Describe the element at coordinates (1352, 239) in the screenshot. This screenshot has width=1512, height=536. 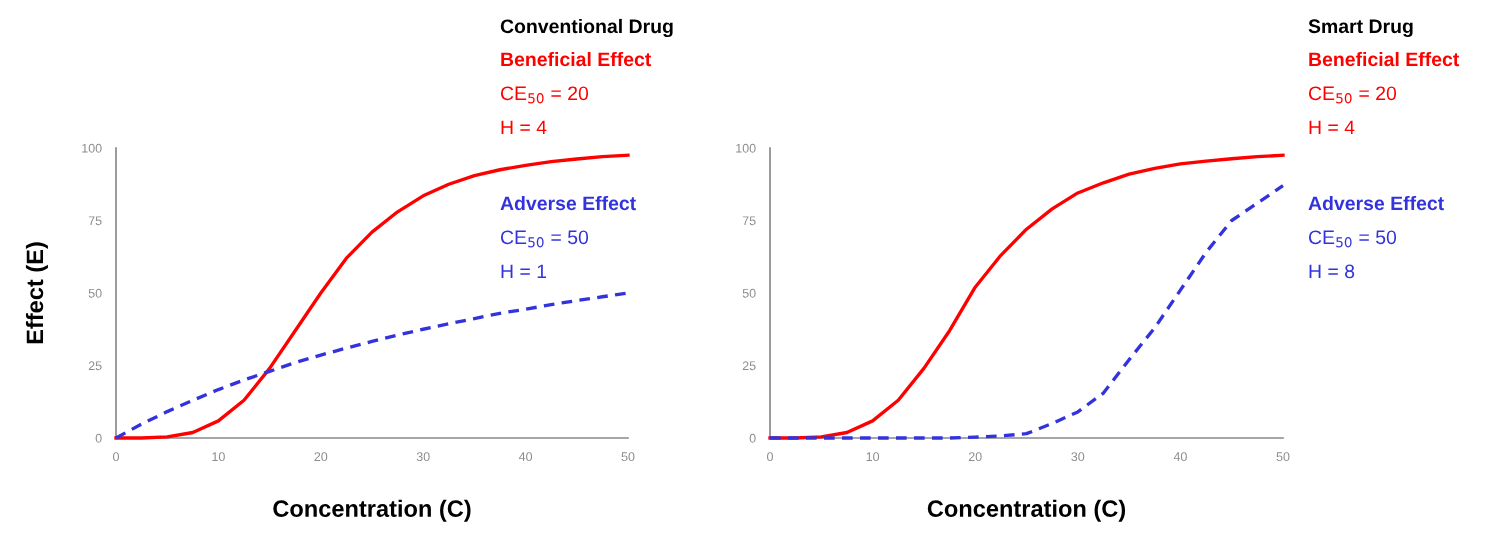
I see `text: CE$_{50}$ = 50` at that location.